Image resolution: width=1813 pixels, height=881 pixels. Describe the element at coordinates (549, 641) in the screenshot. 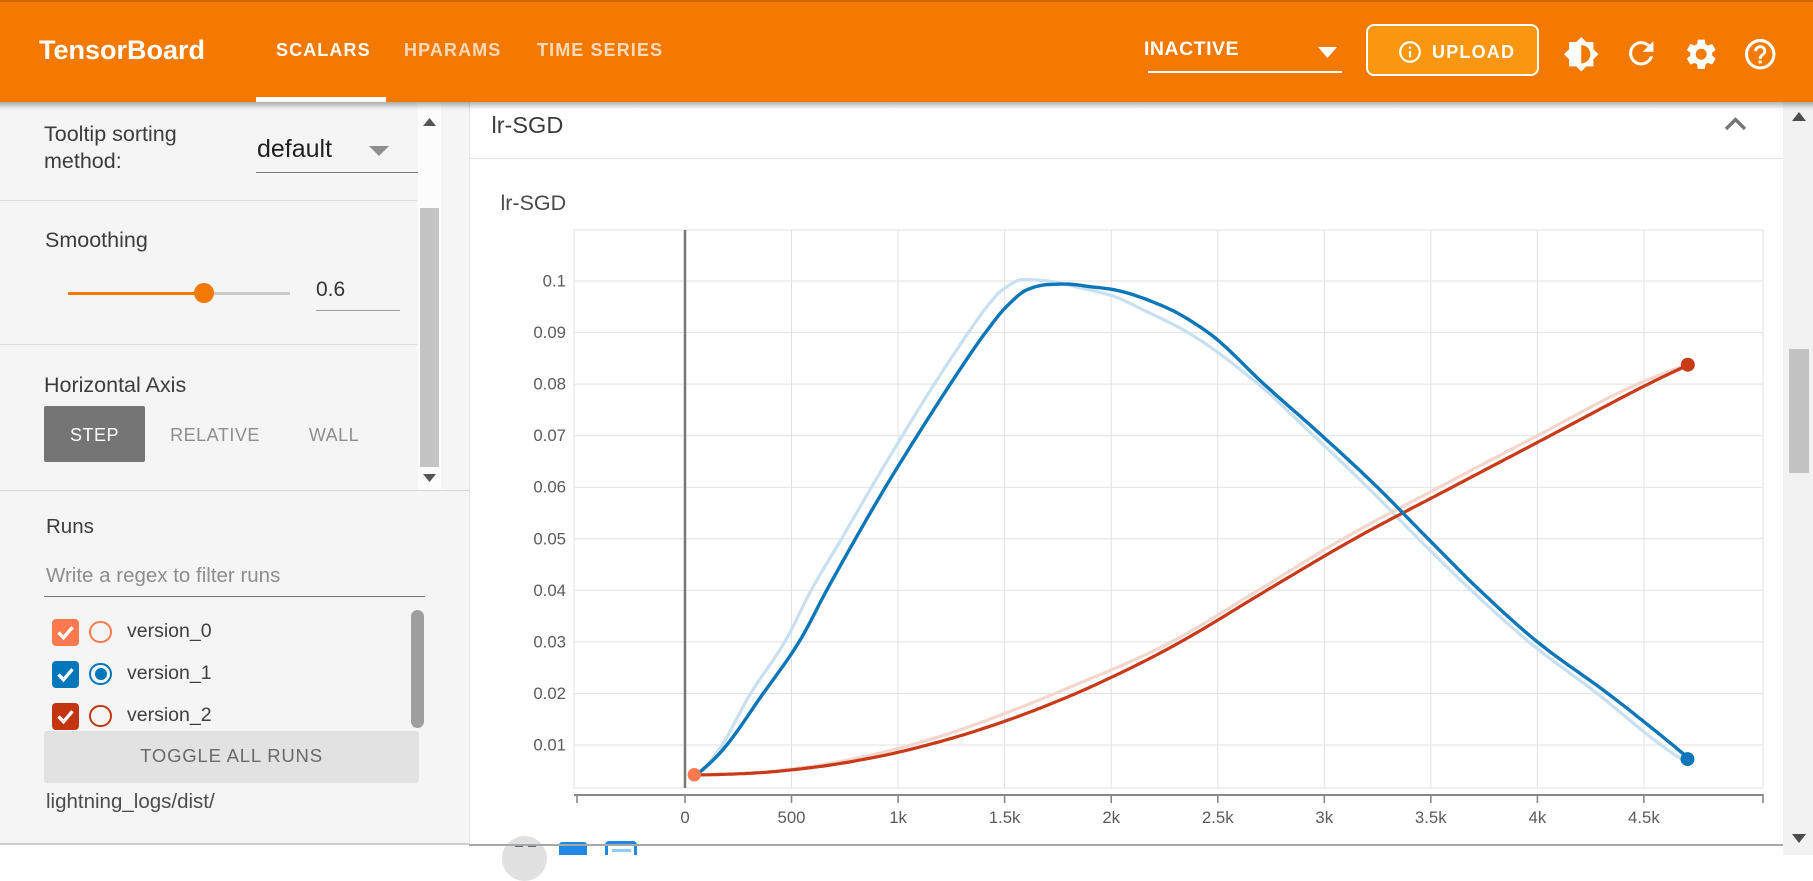

I see `svg-text: 0.03` at that location.